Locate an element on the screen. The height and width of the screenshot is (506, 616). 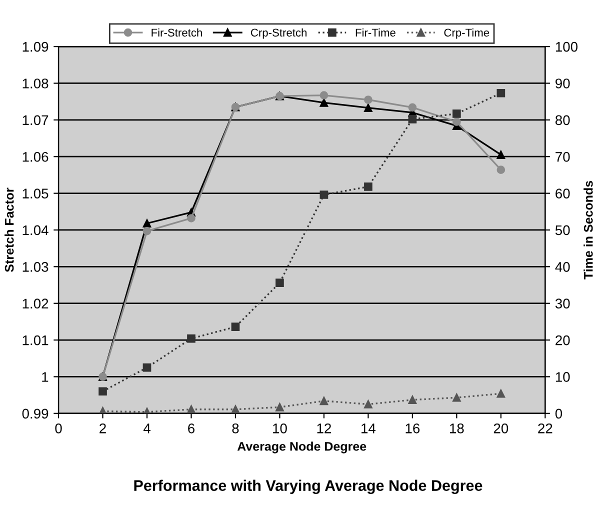
y2-tick-label: 10 is located at coordinates (563, 377).